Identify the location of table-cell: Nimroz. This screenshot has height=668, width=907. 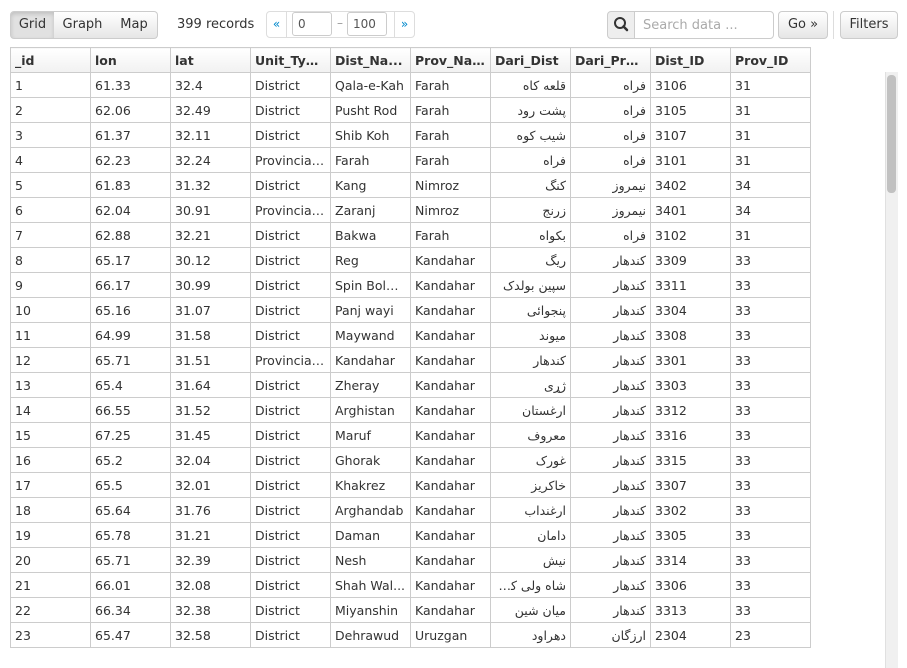
(450, 185).